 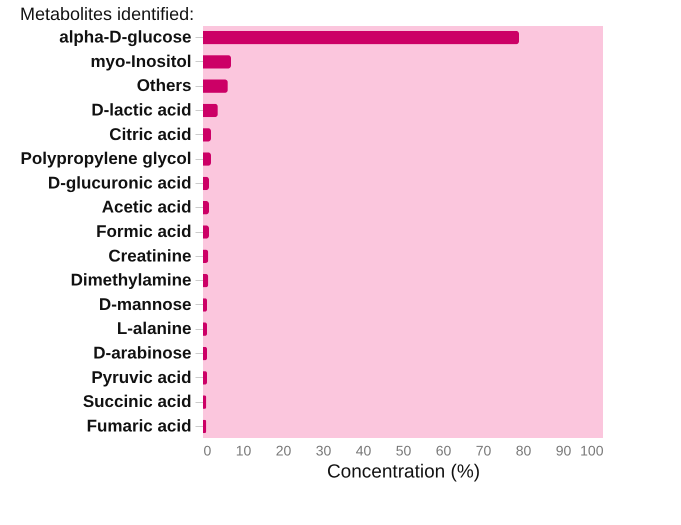 What do you see at coordinates (125, 37) in the screenshot?
I see `y-tick-label: alpha-D-glucose` at bounding box center [125, 37].